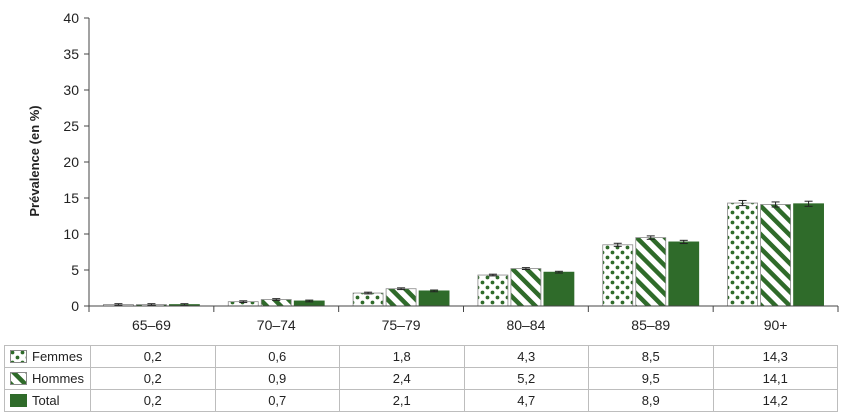 The image size is (848, 418). I want to click on y-tick-label: 5, so click(75, 270).